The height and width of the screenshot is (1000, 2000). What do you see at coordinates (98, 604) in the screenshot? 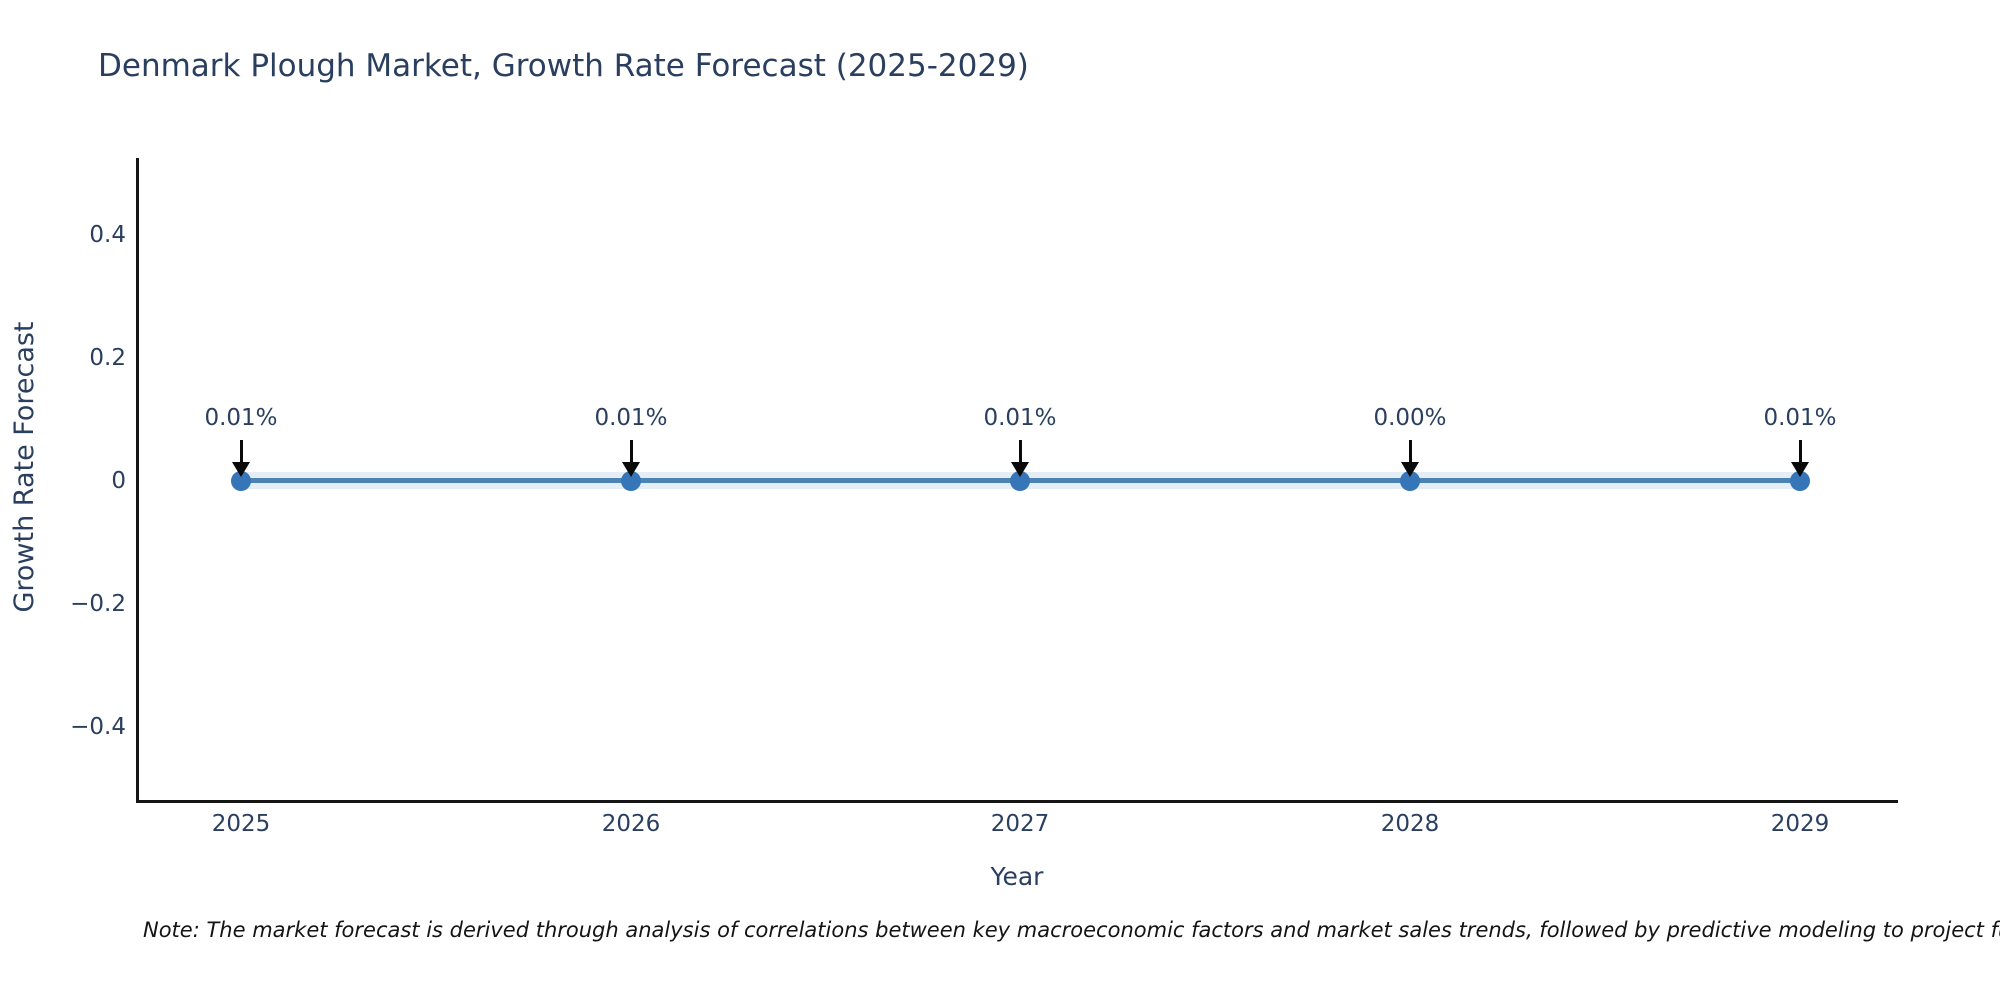
I see `y-tick-label: −0.2` at bounding box center [98, 604].